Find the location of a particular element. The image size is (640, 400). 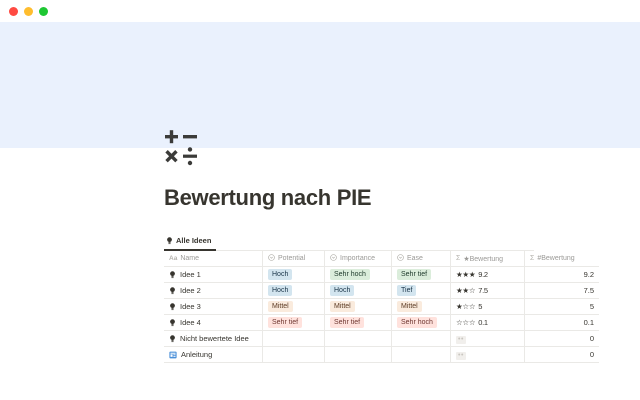

column-header-star-bewertung: Σ ★Bewertung is located at coordinates (487, 259).